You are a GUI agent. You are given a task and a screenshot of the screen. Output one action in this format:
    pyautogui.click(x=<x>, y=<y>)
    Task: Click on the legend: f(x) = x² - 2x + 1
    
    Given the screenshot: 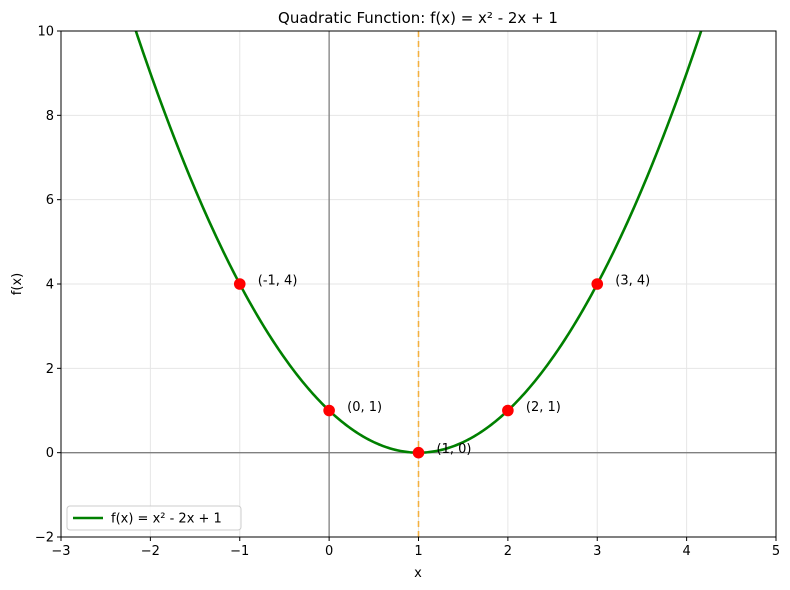 What is the action you would take?
    pyautogui.click(x=154, y=518)
    